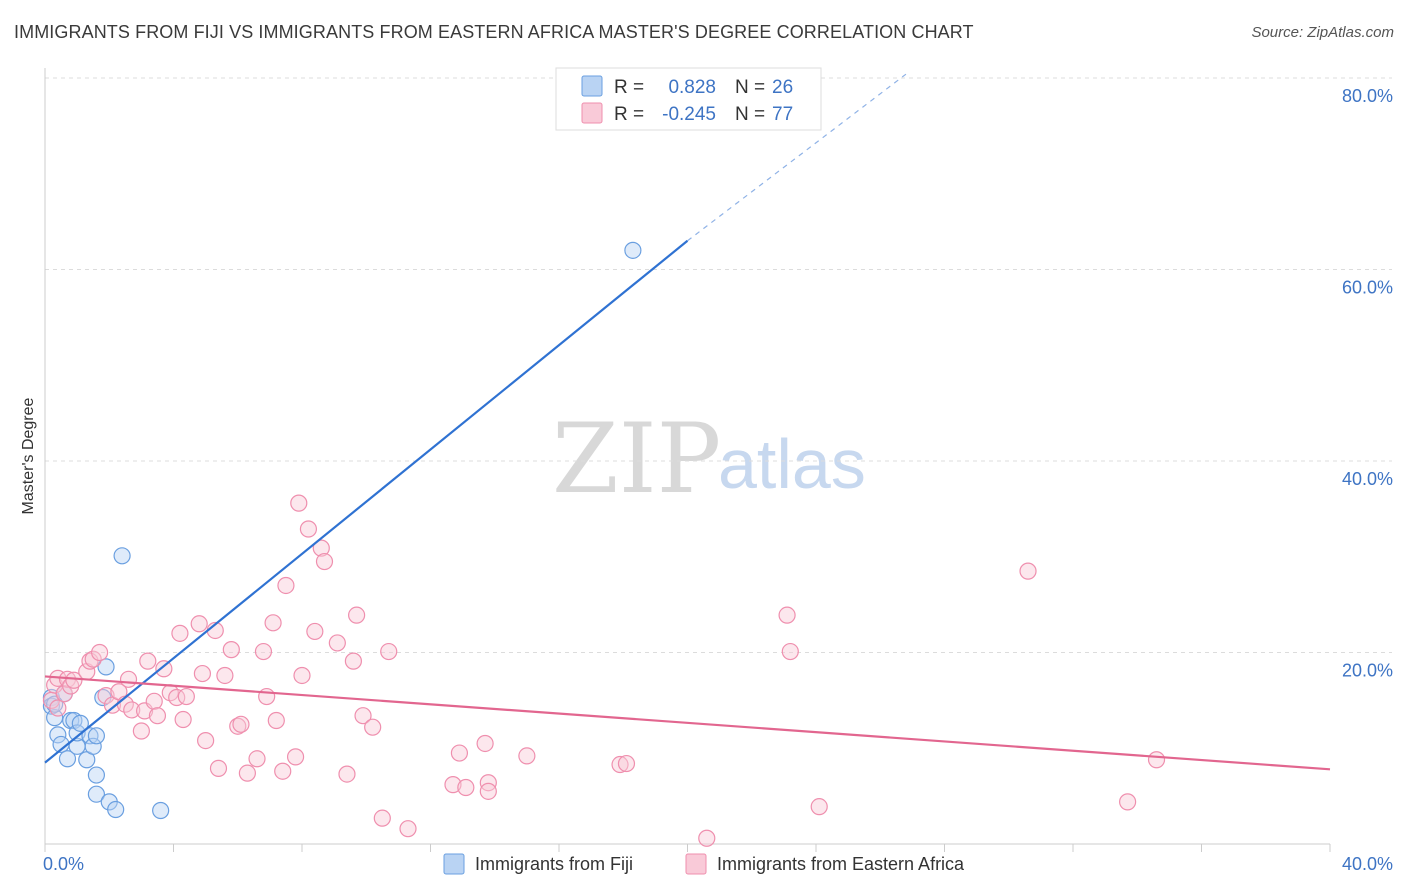 The image size is (1406, 892). I want to click on watermark-atlas: atlas, so click(792, 464).